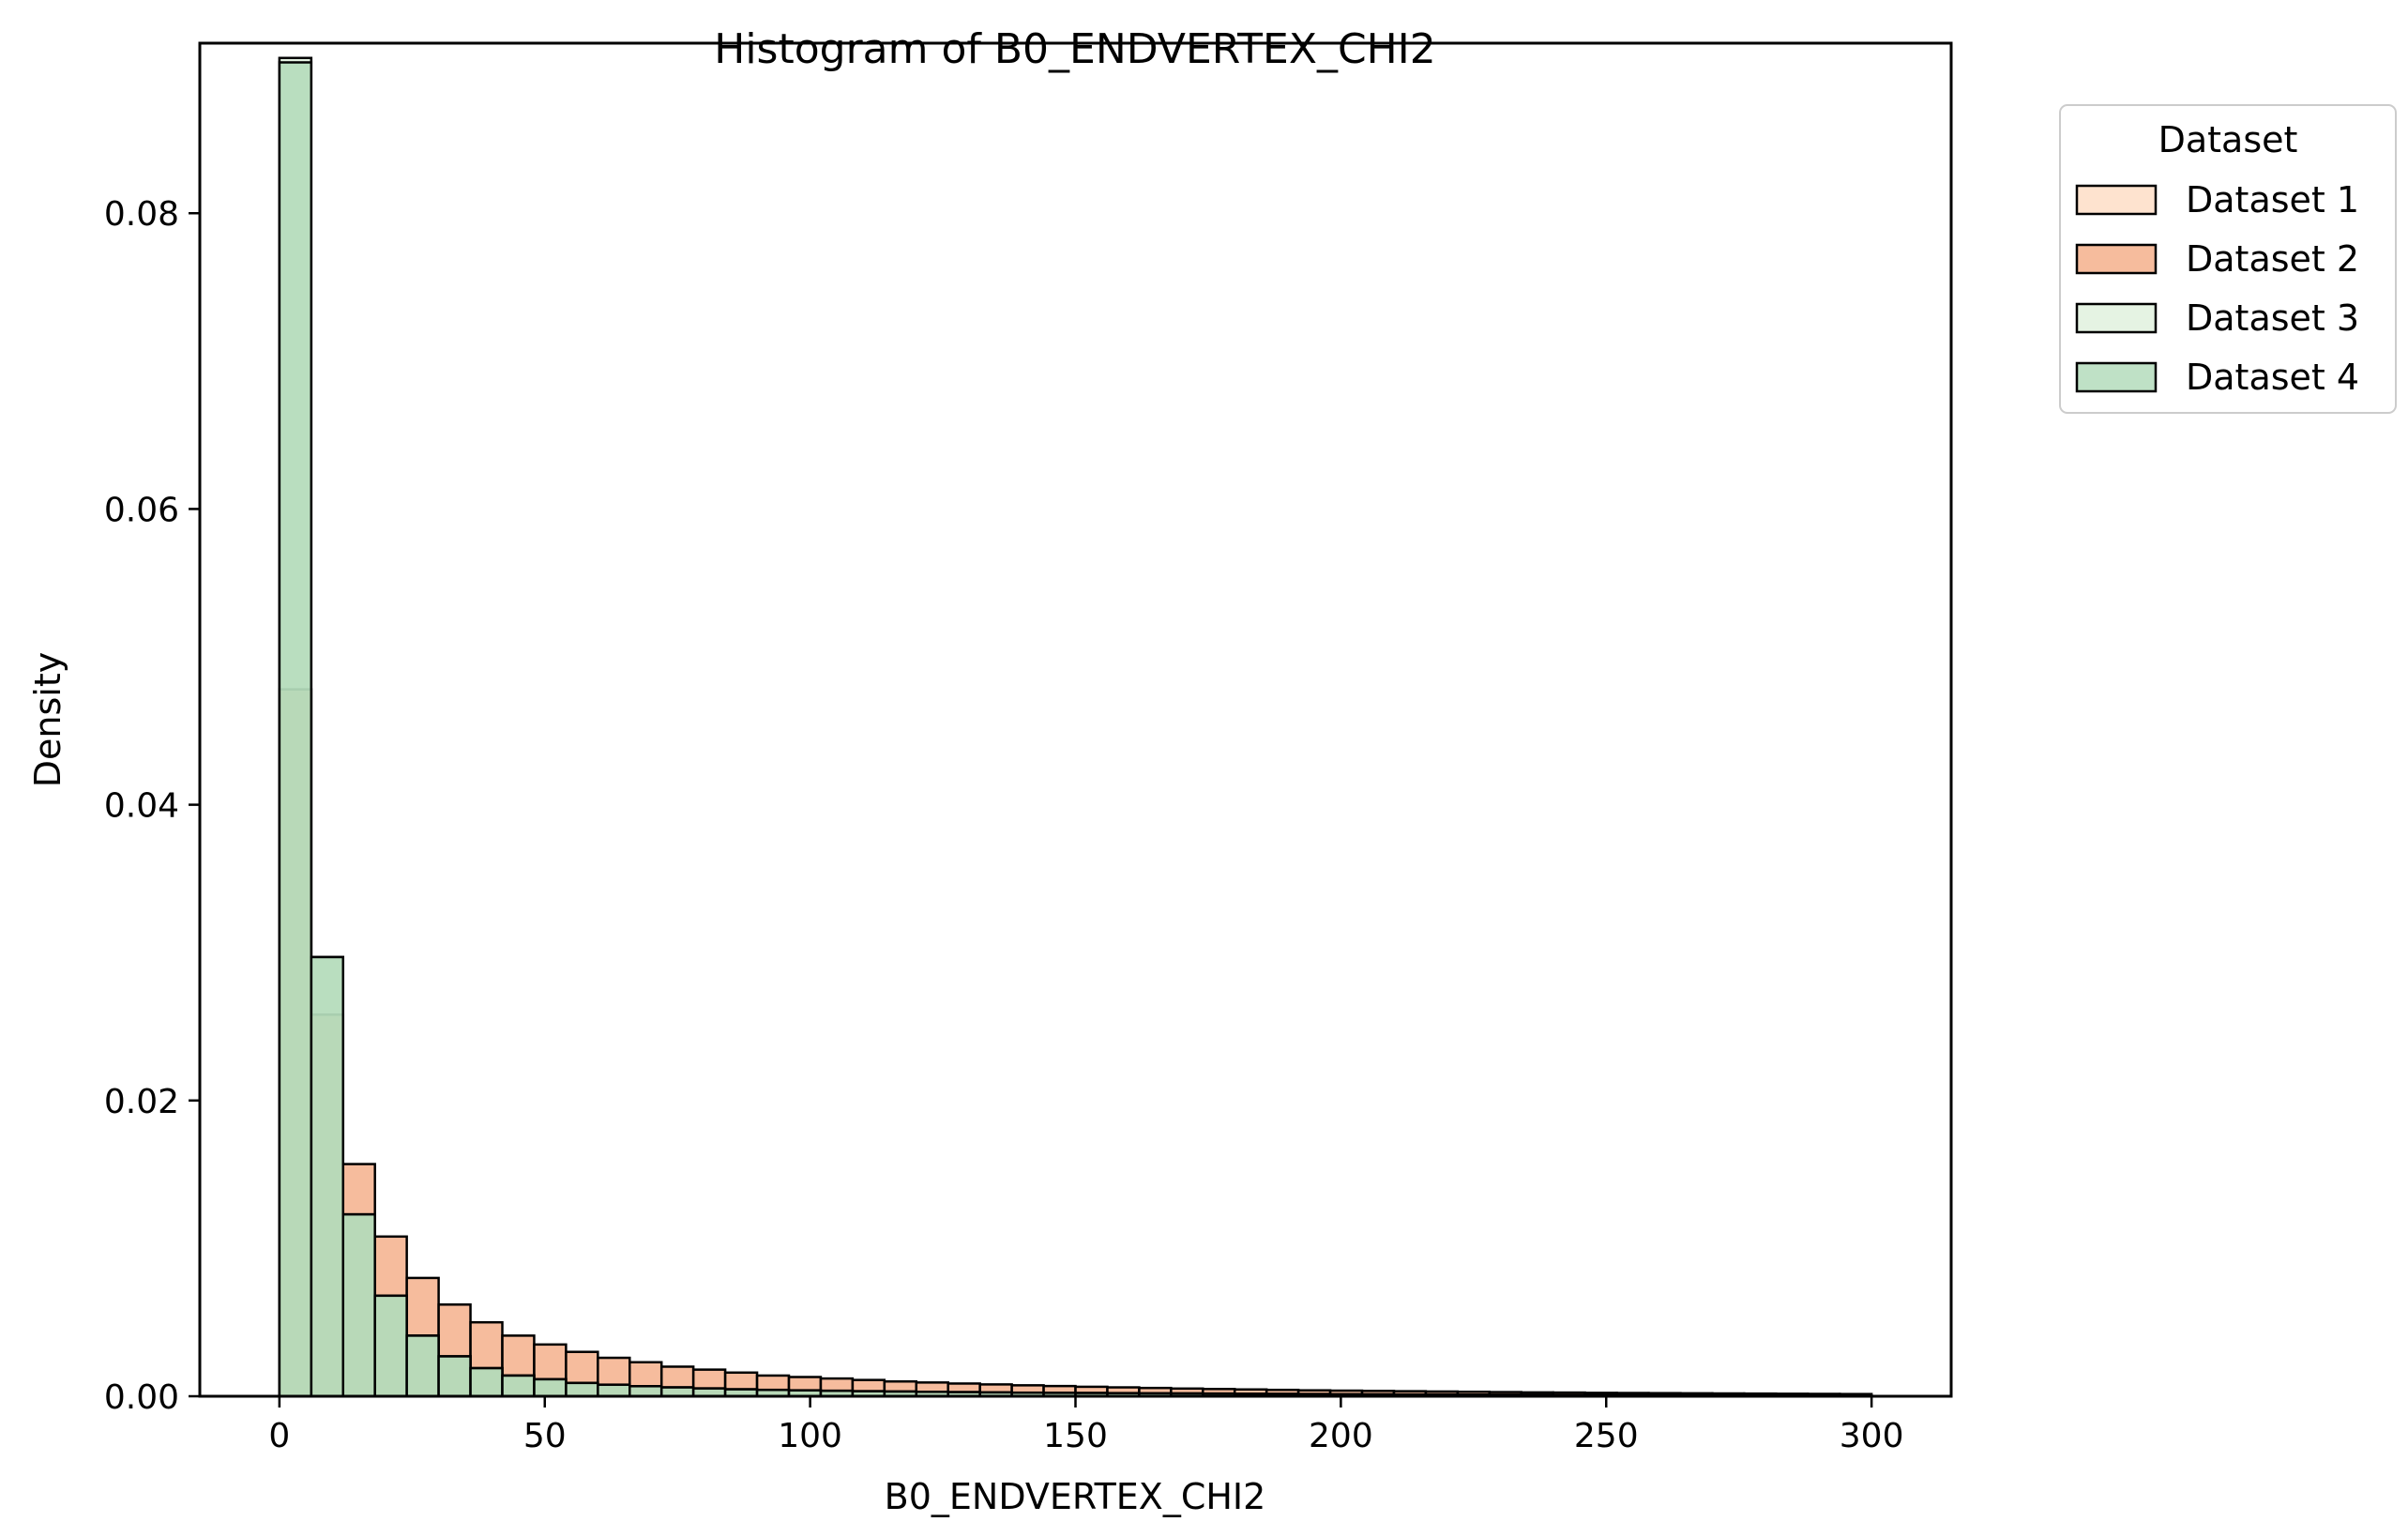  I want to click on legend-title: Dataset, so click(2228, 139).